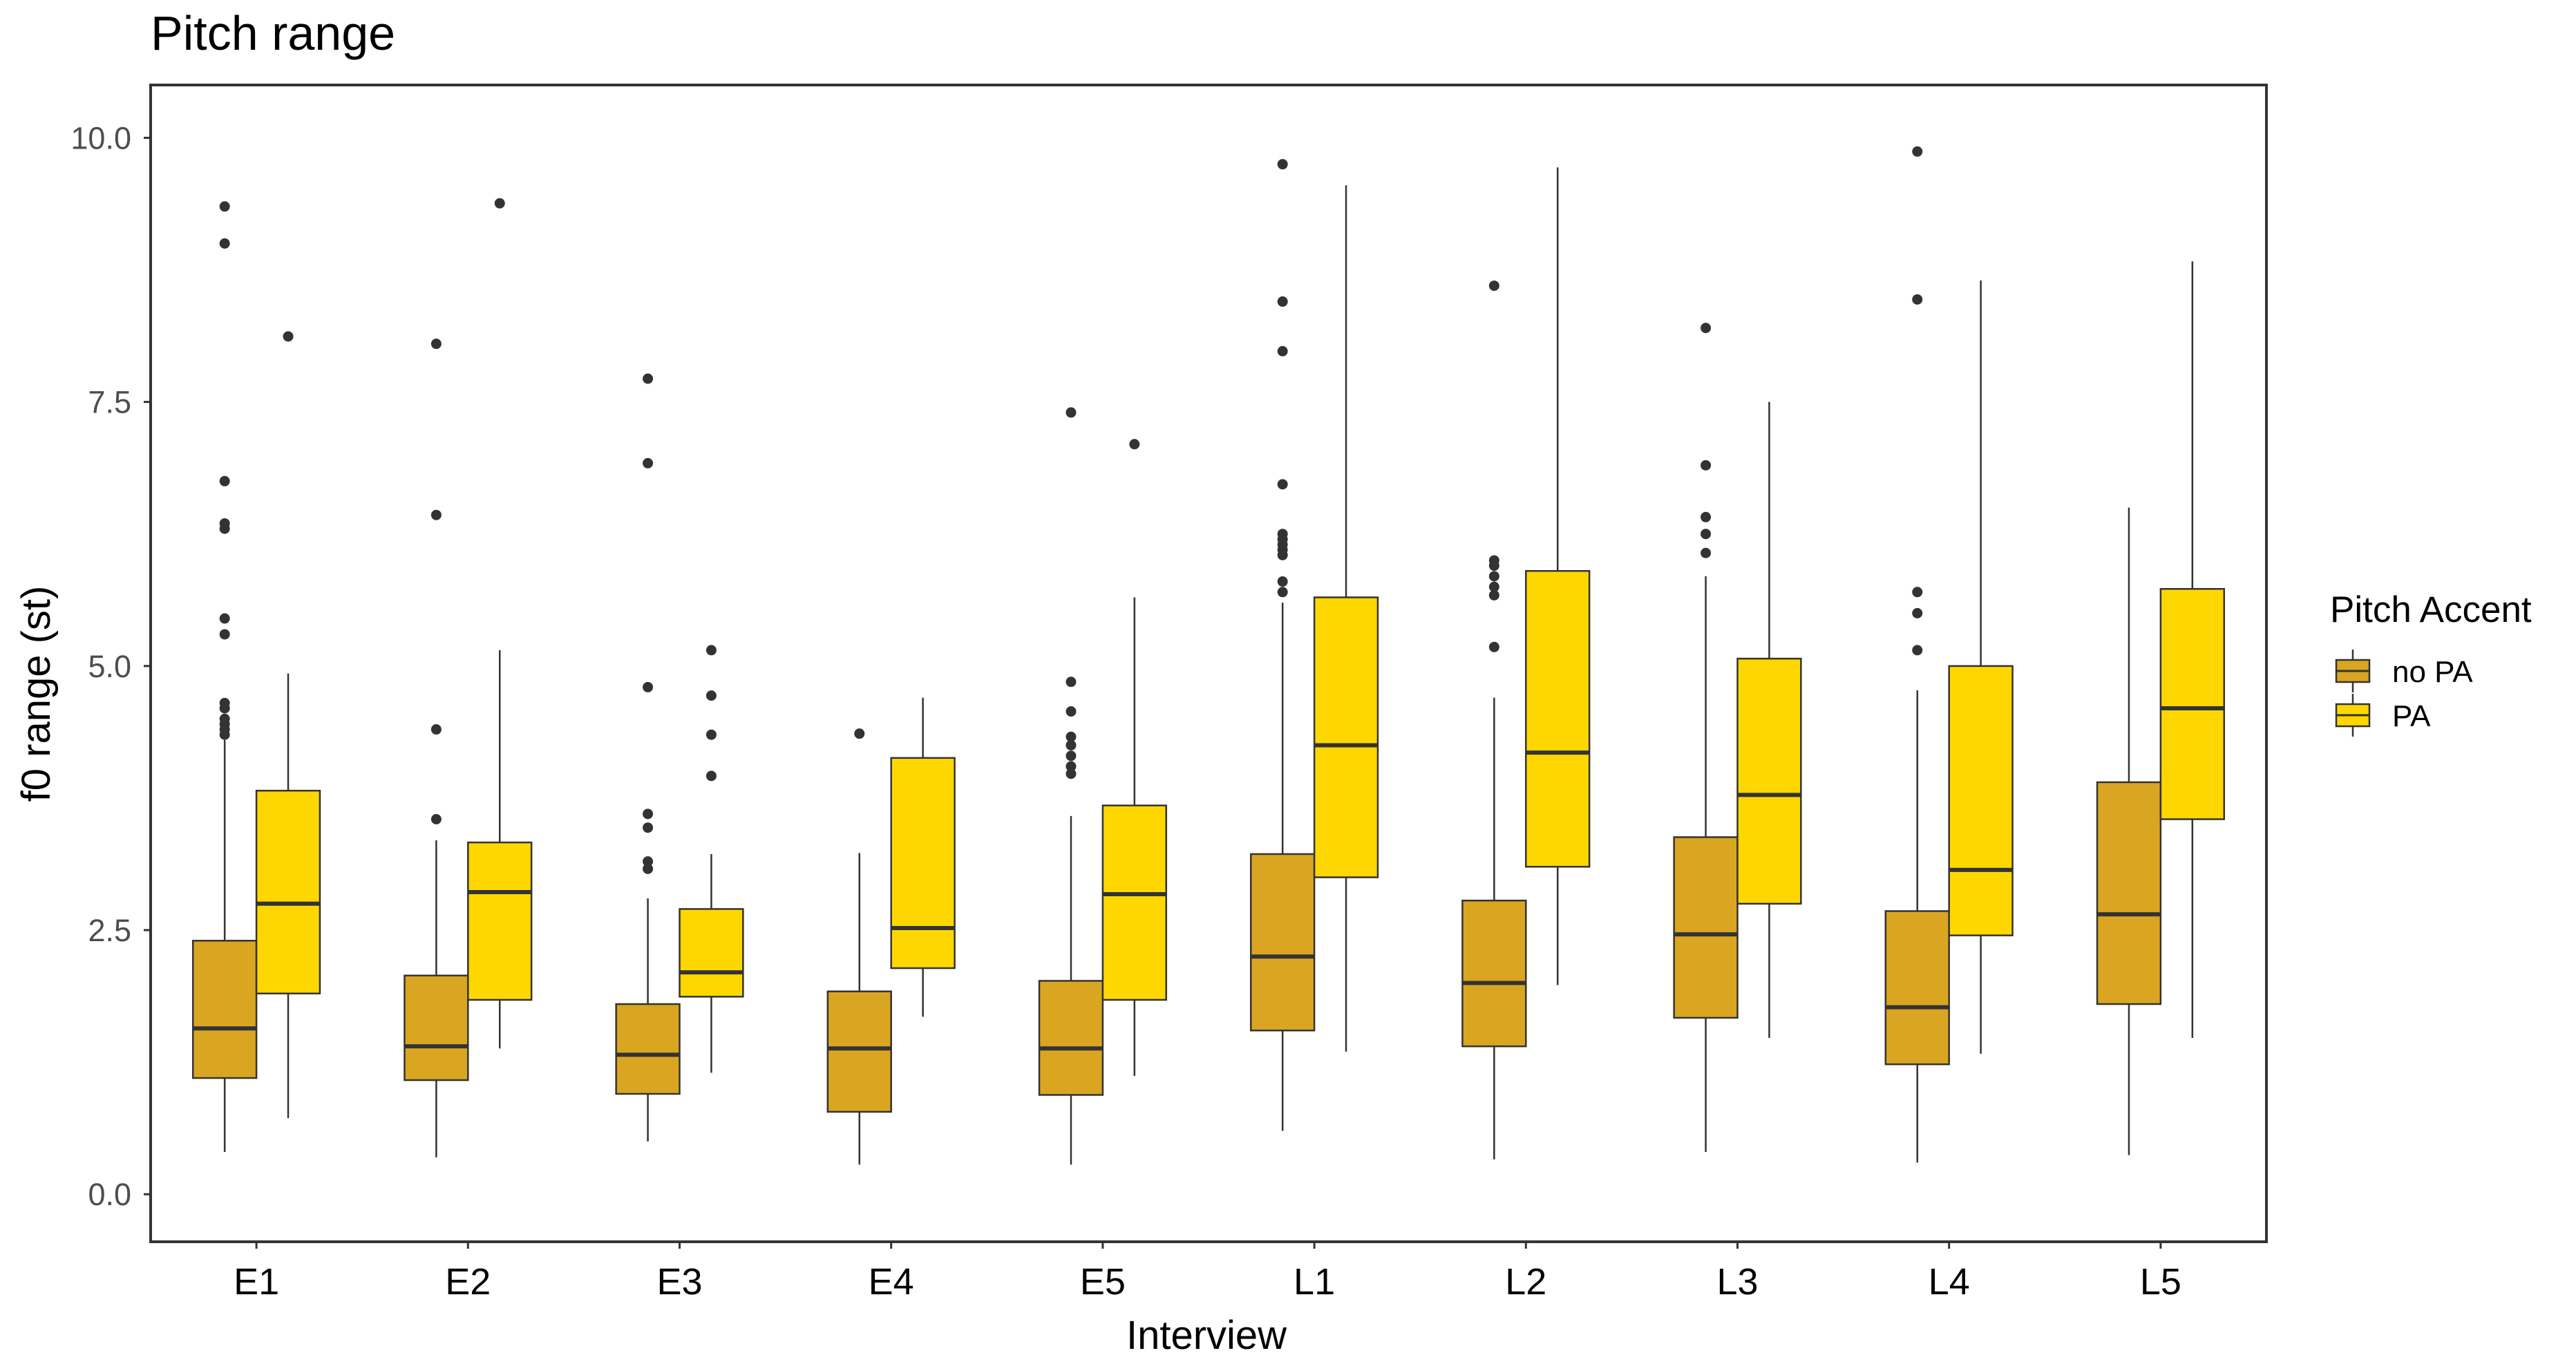  Describe the element at coordinates (1737, 1282) in the screenshot. I see `x-tick-label: L3` at that location.